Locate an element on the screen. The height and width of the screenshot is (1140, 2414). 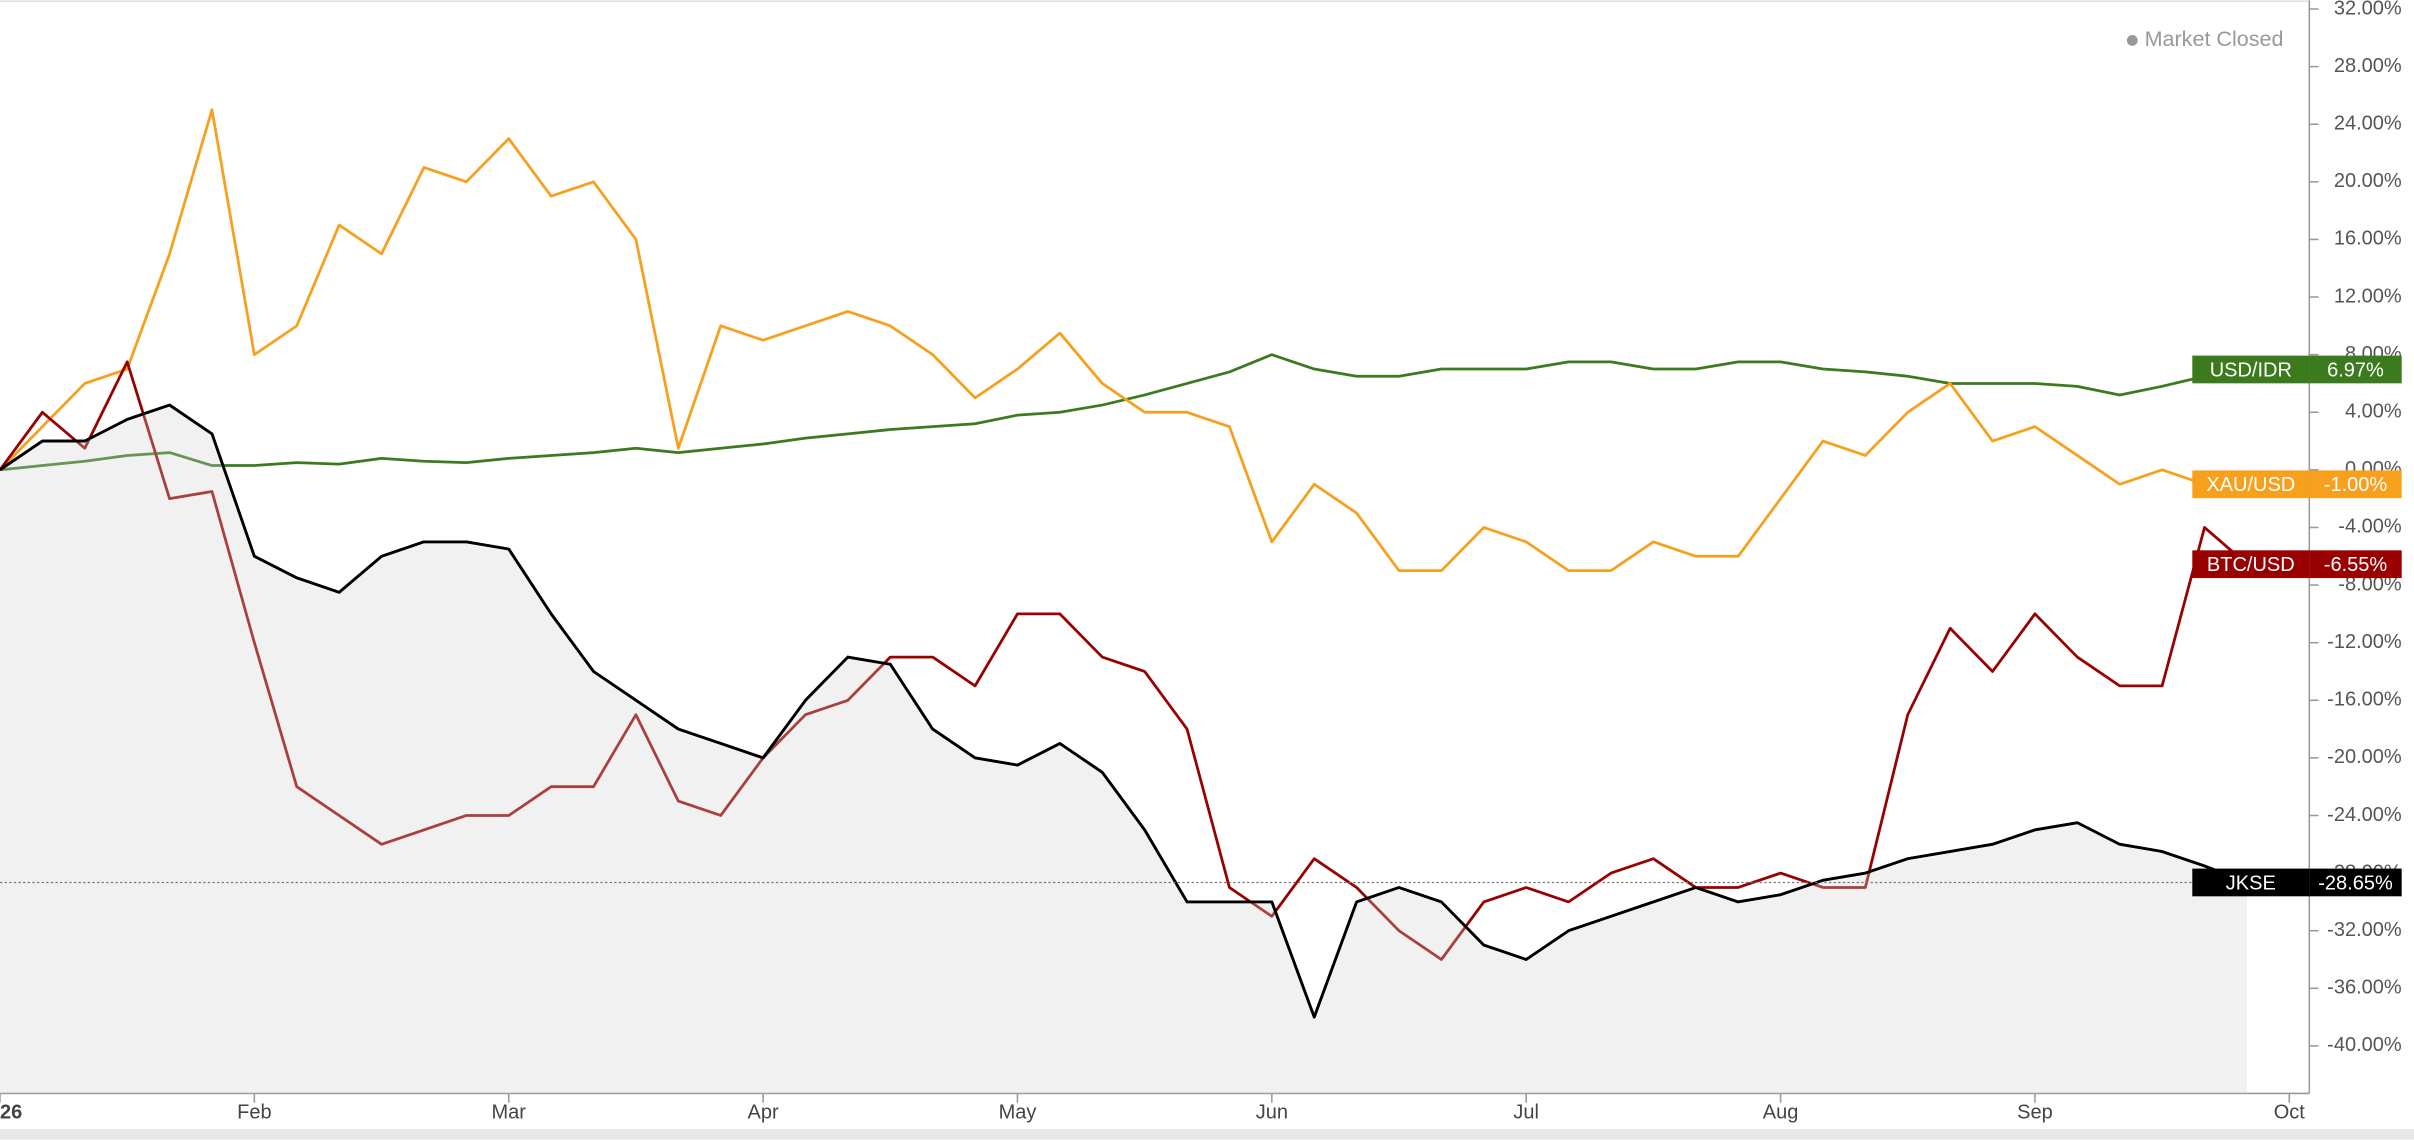
y-tick-label: 24.00% is located at coordinates (2368, 124).